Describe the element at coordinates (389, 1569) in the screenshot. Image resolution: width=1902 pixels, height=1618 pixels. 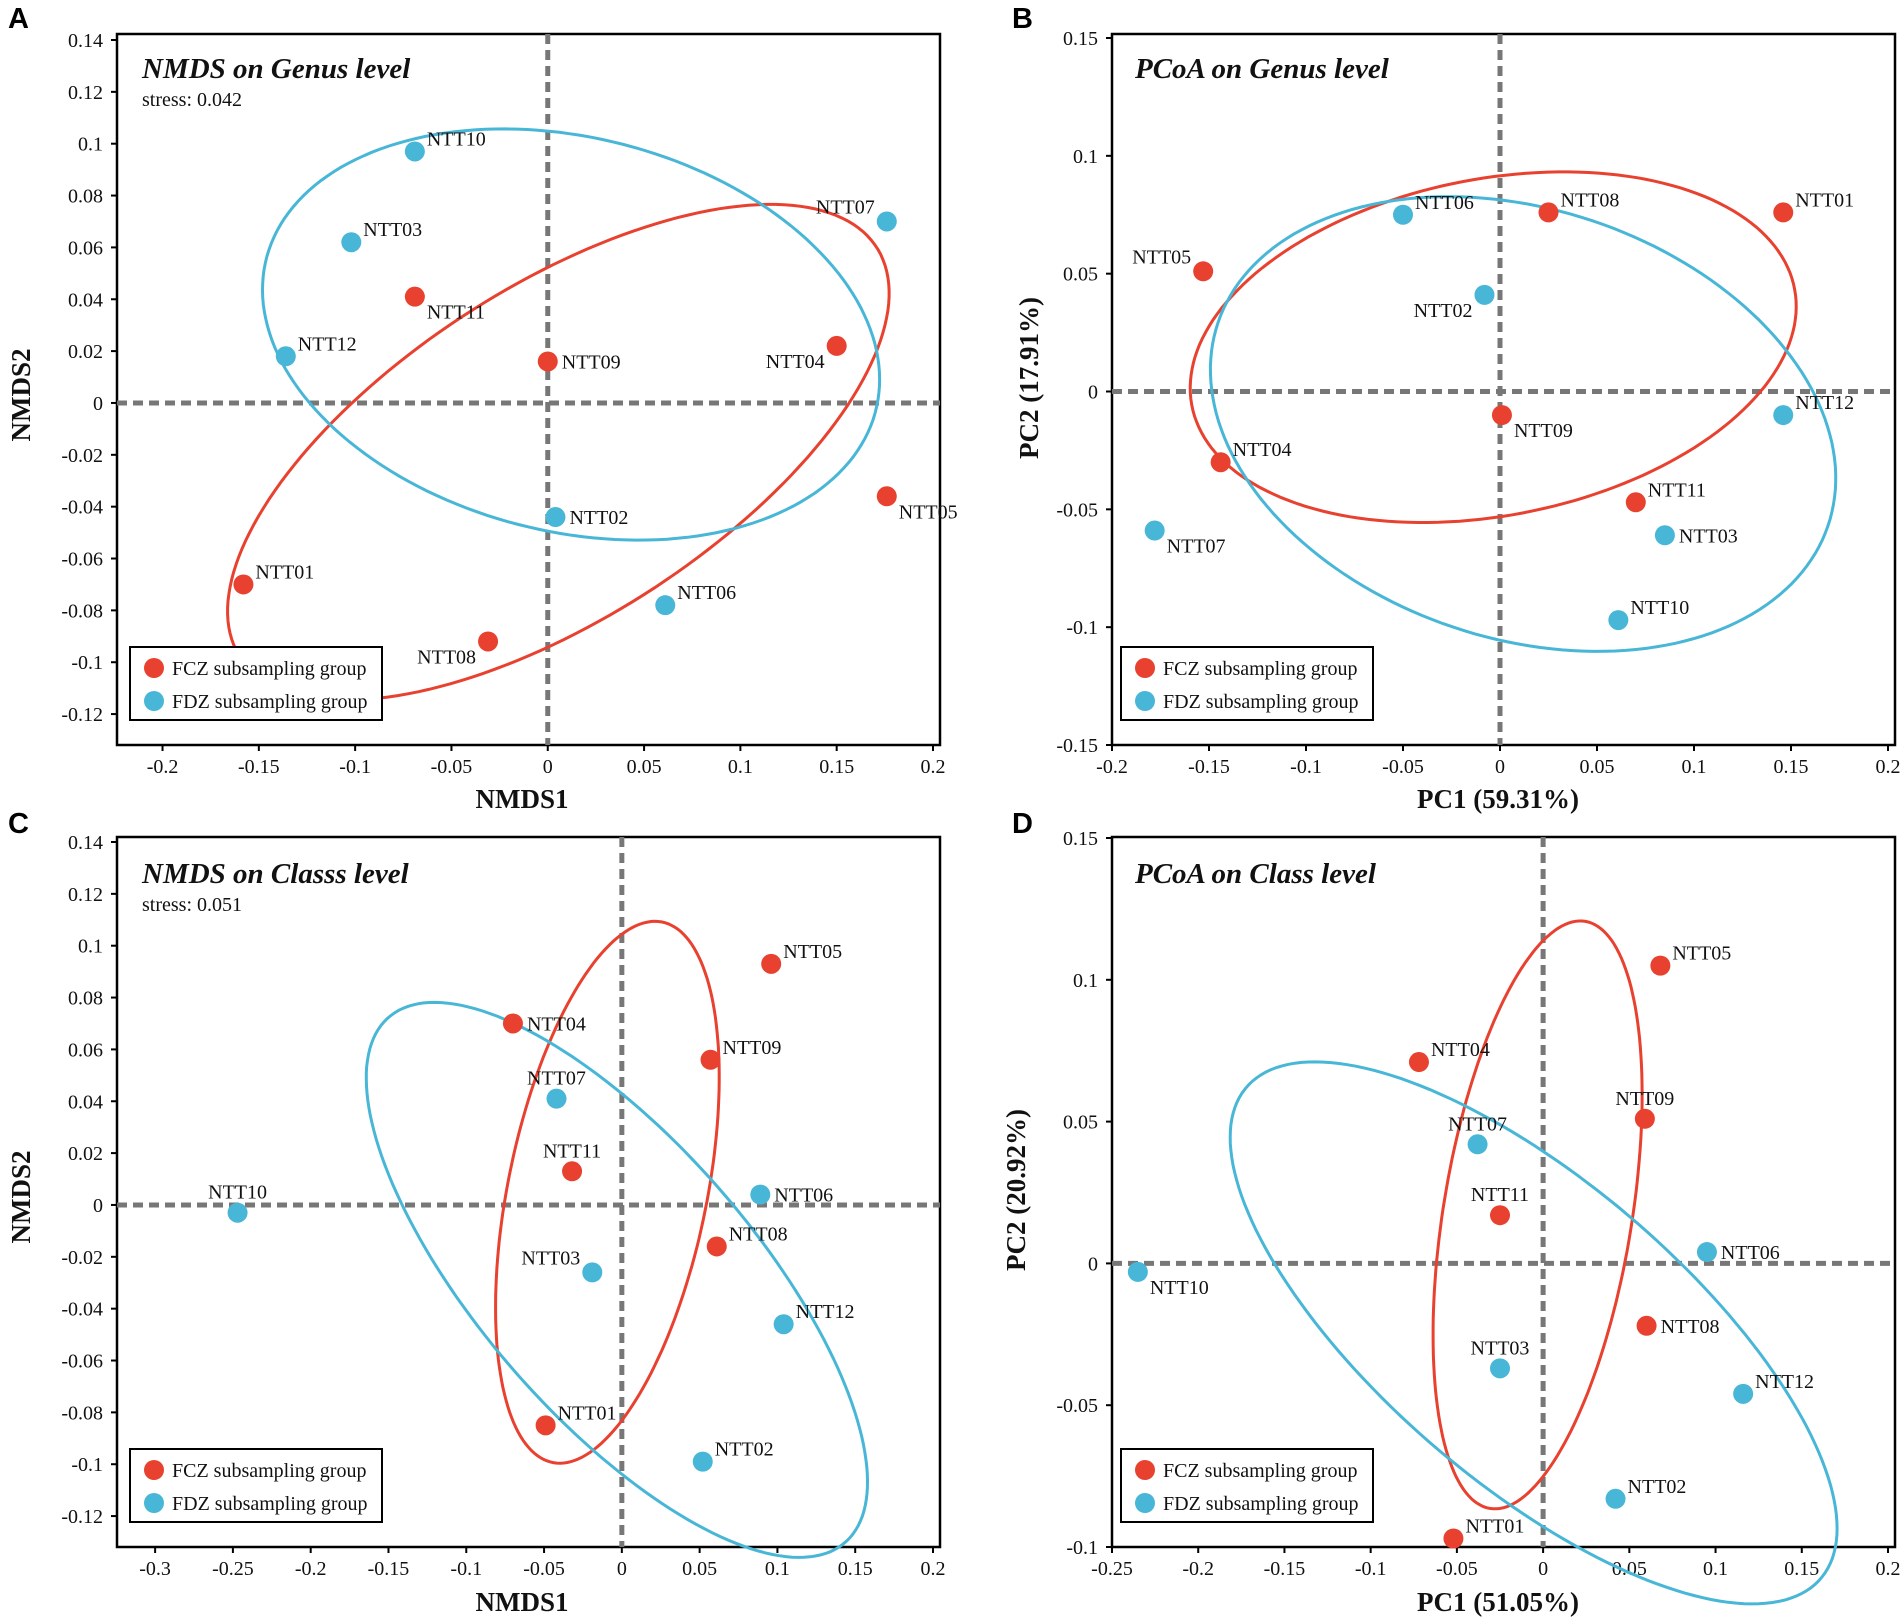
I see `x-tick-label: -0.15` at that location.